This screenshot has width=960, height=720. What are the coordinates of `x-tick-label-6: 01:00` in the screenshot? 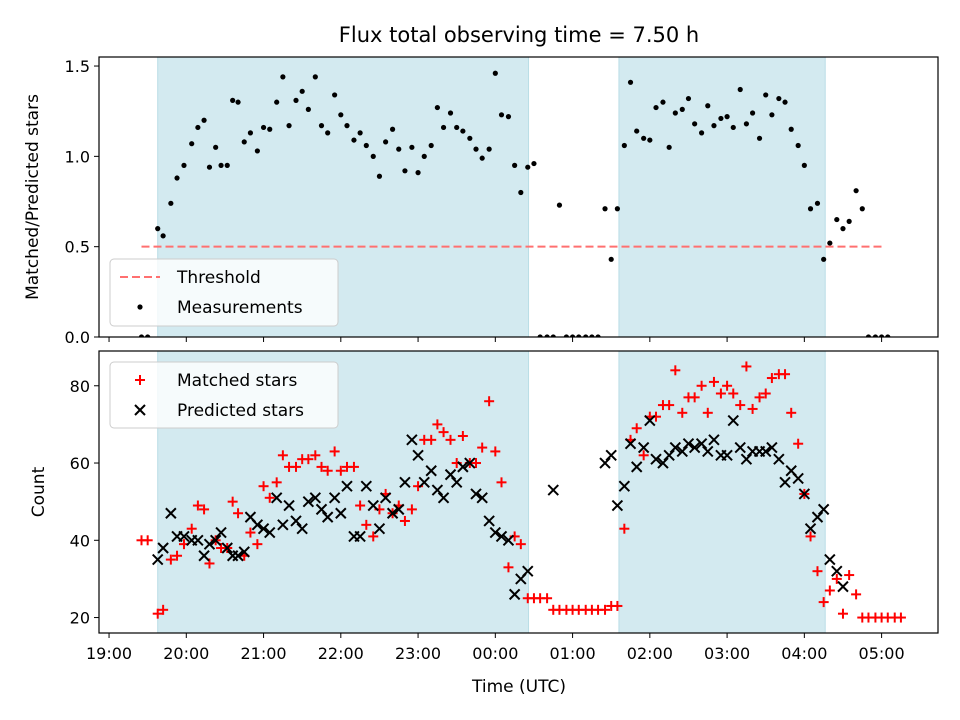 It's located at (573, 653).